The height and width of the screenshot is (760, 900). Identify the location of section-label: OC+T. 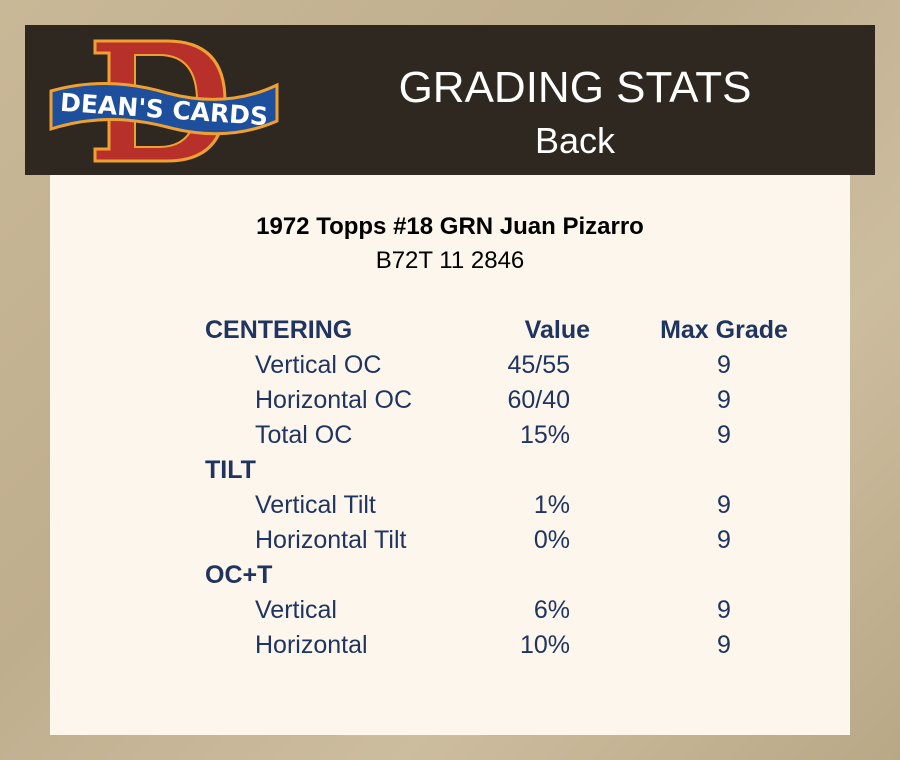
(239, 575).